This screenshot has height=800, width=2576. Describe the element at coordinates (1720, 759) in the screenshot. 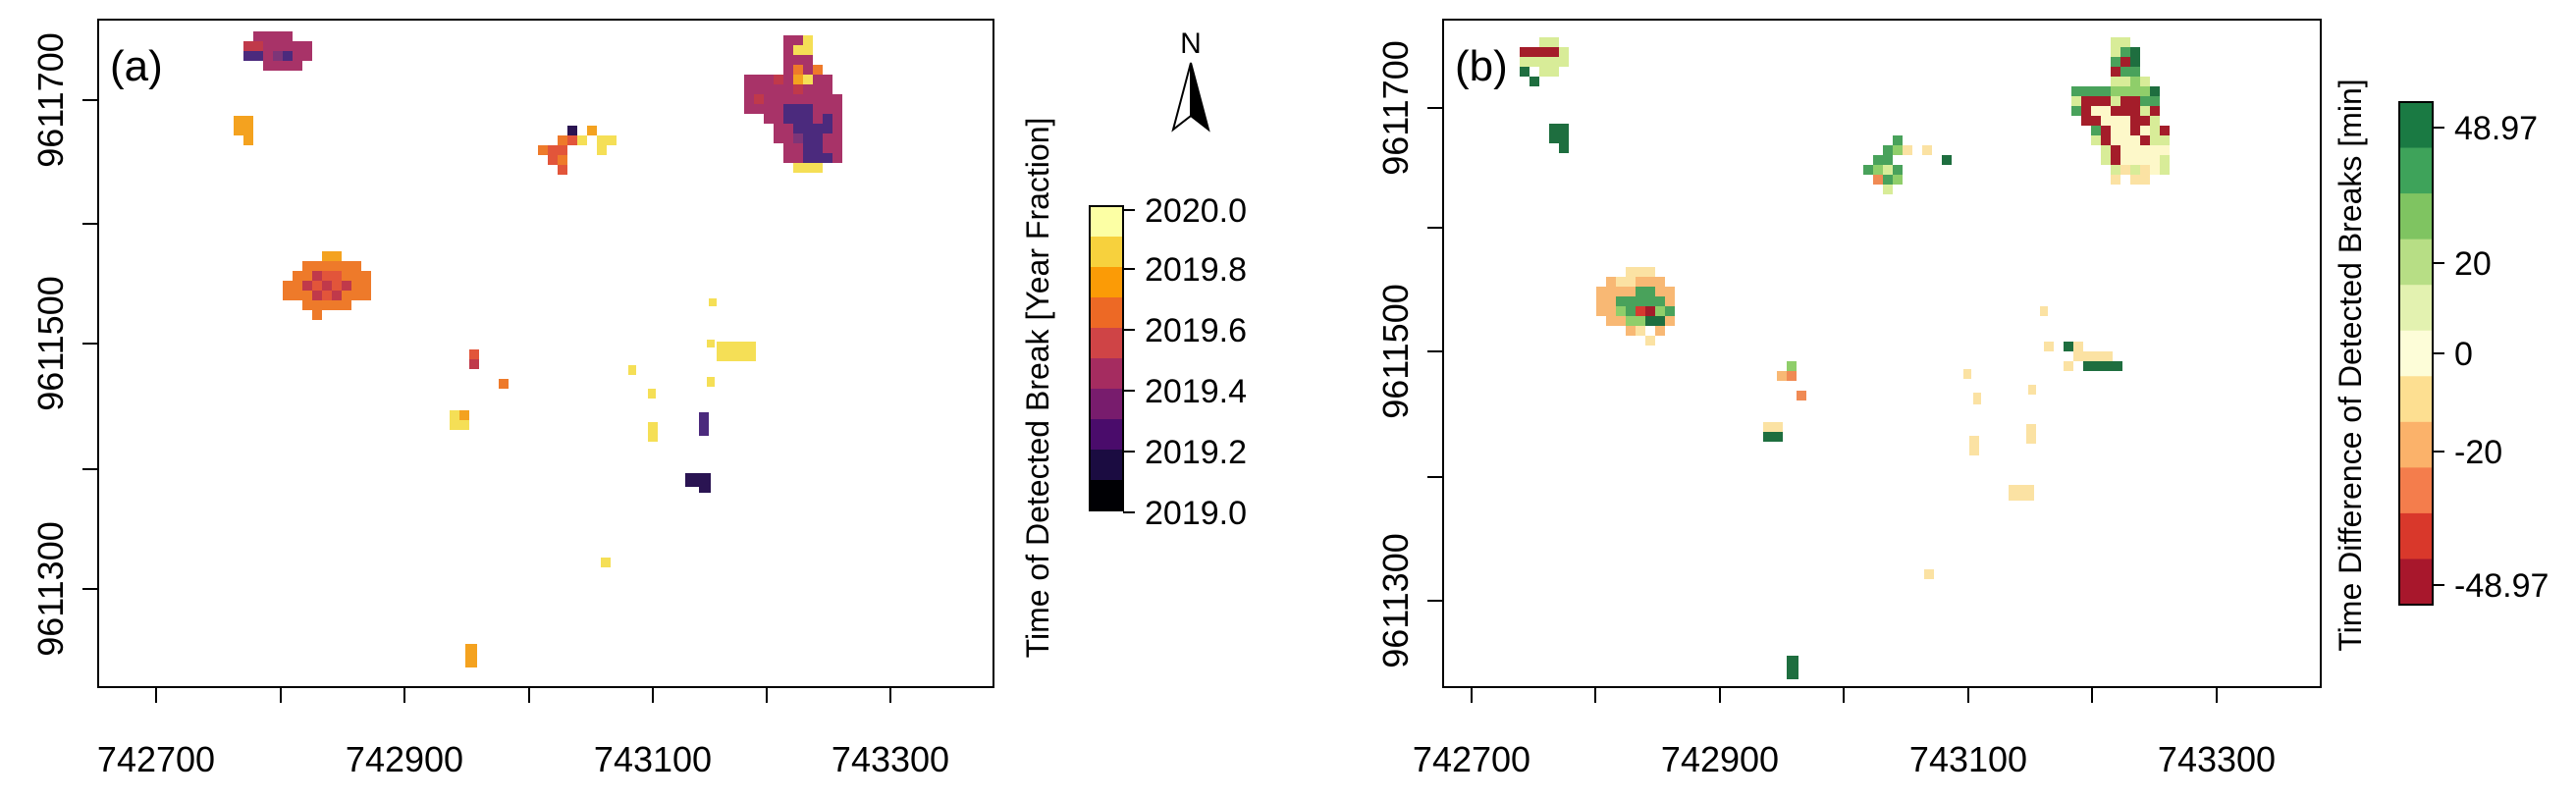

I see `panel-b-x-tick-label-742900: 742900` at that location.